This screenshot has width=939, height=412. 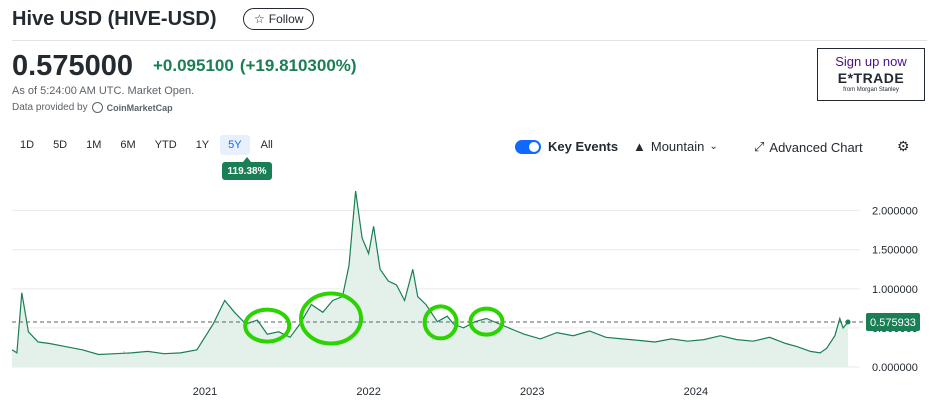 I want to click on expand-icon: ⤢, so click(x=759, y=146).